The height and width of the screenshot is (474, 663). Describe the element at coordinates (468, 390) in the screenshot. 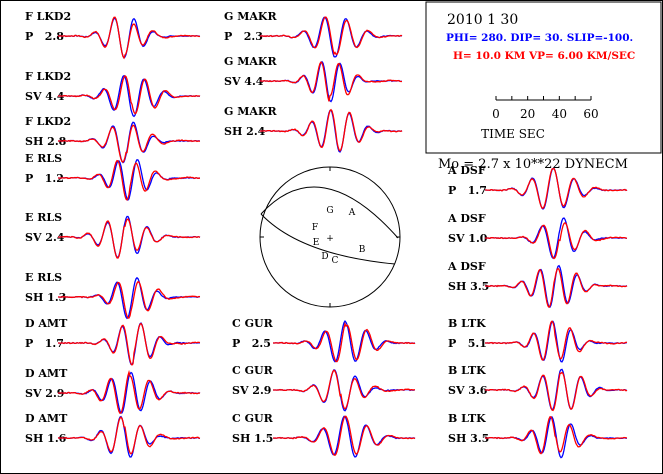

I see `phase-amp-label: SV 3.6` at that location.